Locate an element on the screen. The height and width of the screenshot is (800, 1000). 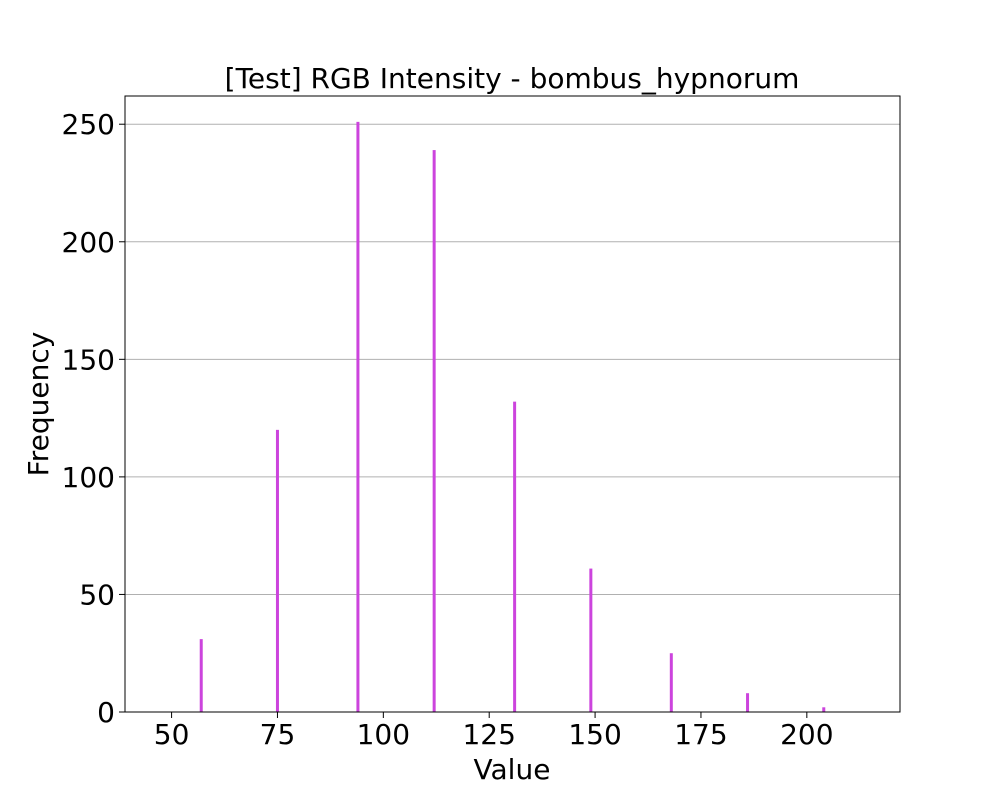
y-tick-label-150: 150 is located at coordinates (88, 359).